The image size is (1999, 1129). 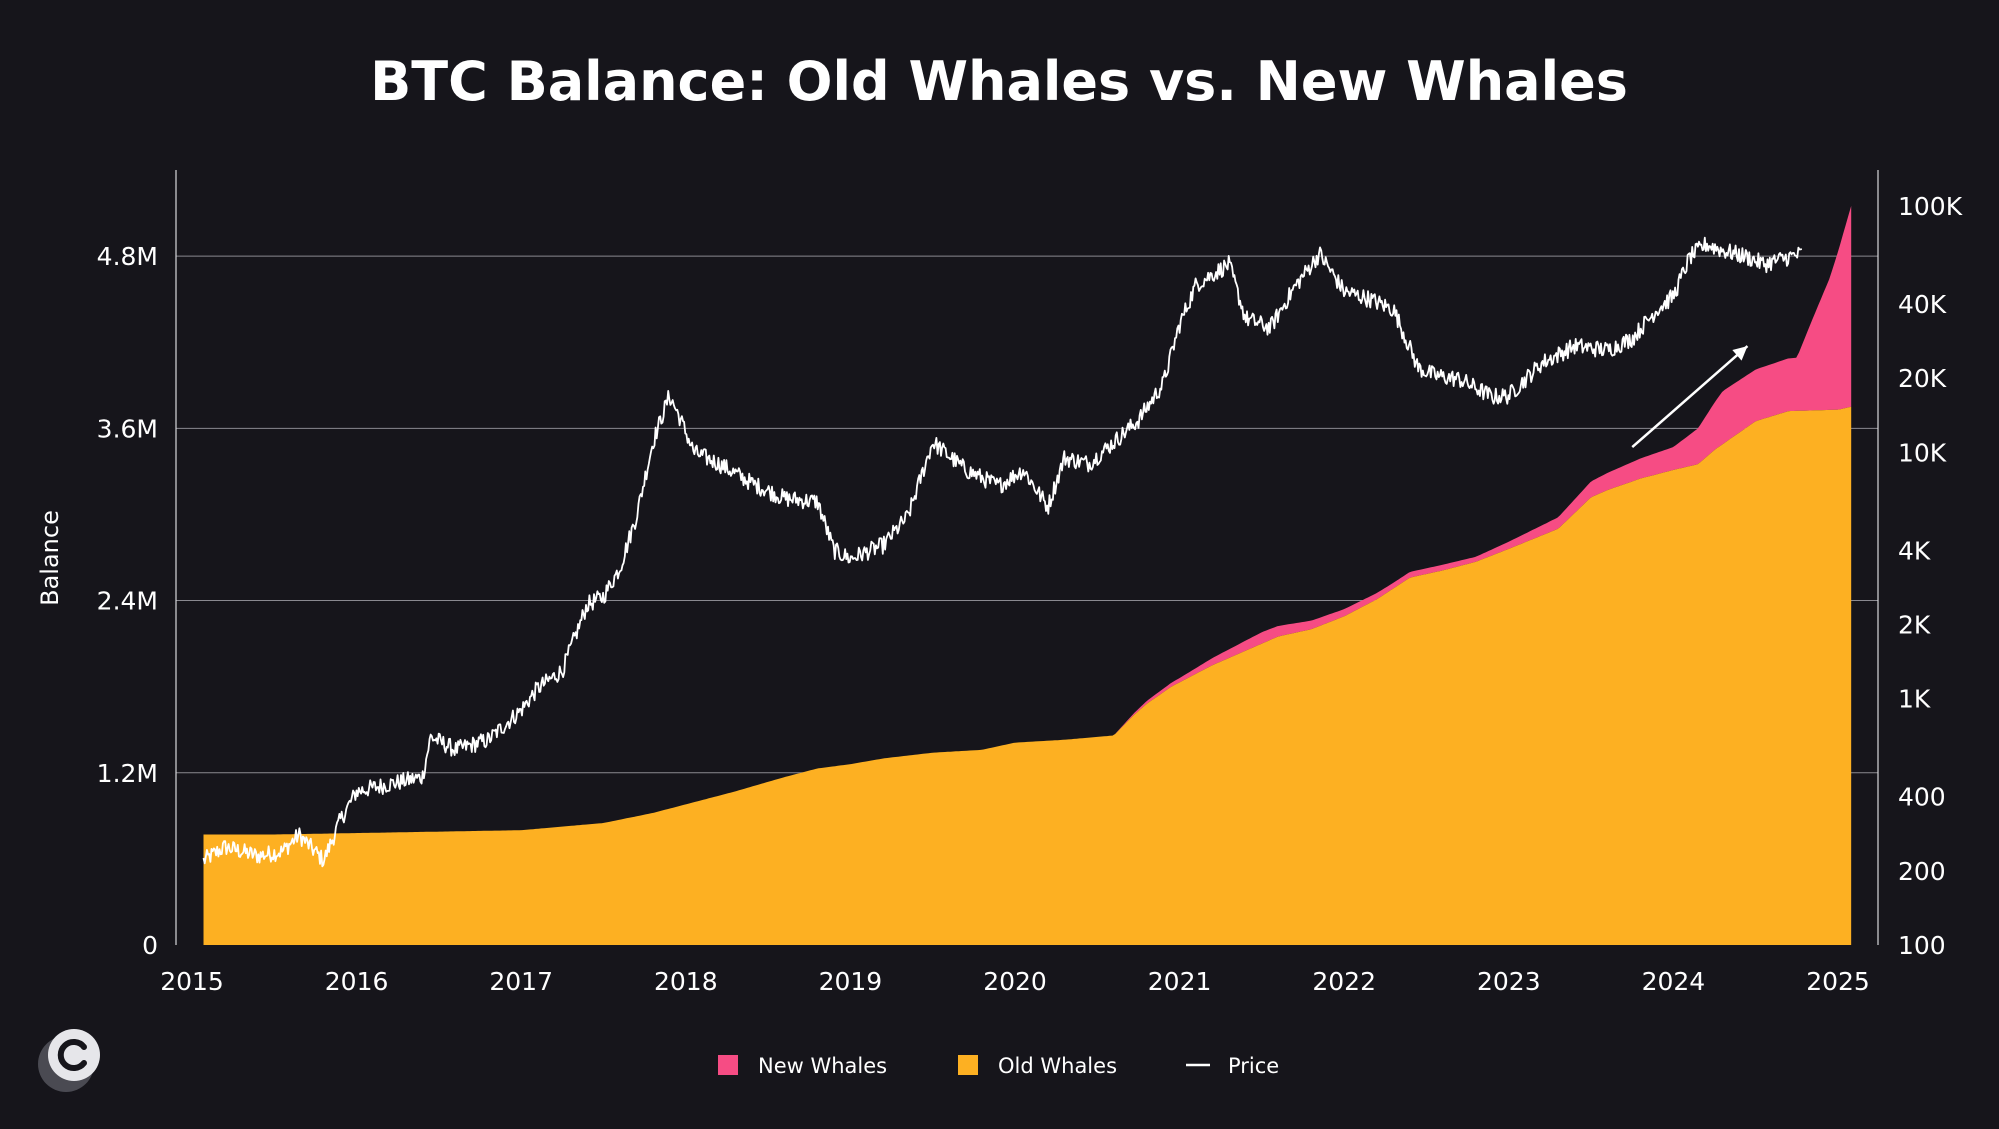 I want to click on y-tick-label: 1.2M, so click(x=127, y=773).